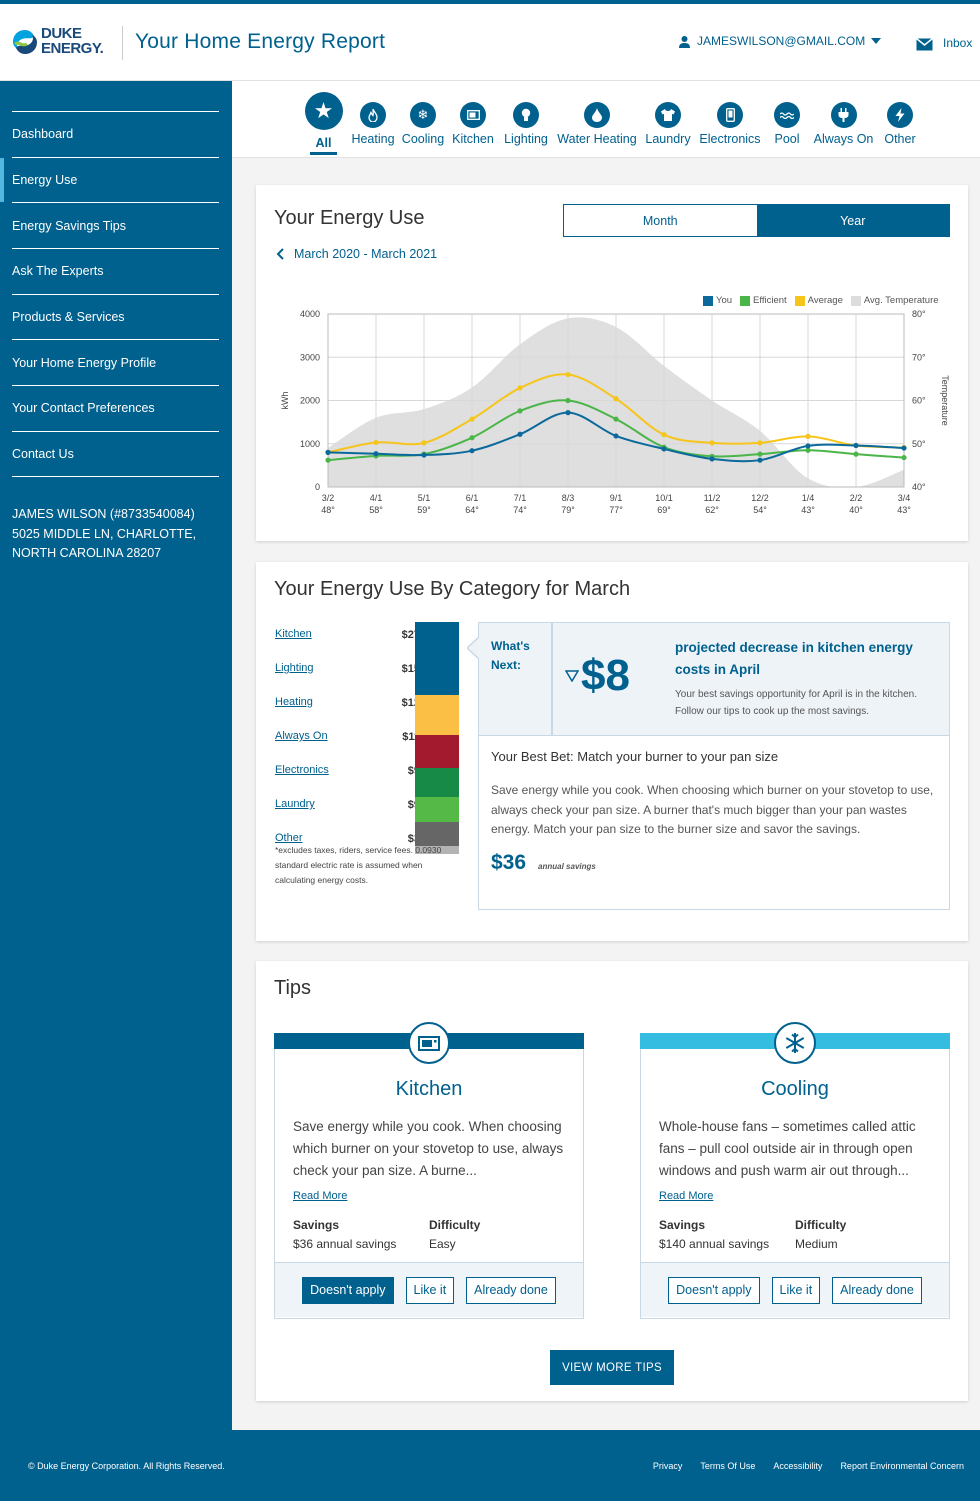 The image size is (980, 1501). What do you see at coordinates (660, 220) in the screenshot?
I see `toggle-month: Month` at bounding box center [660, 220].